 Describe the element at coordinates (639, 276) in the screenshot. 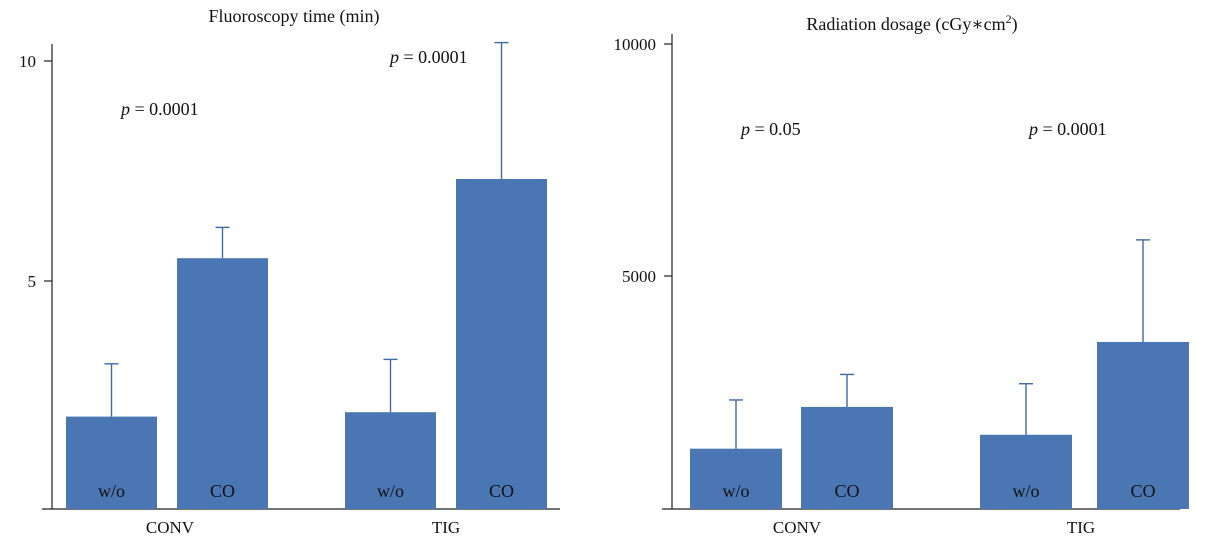

I see `radiation-ytick-label: 5000` at that location.